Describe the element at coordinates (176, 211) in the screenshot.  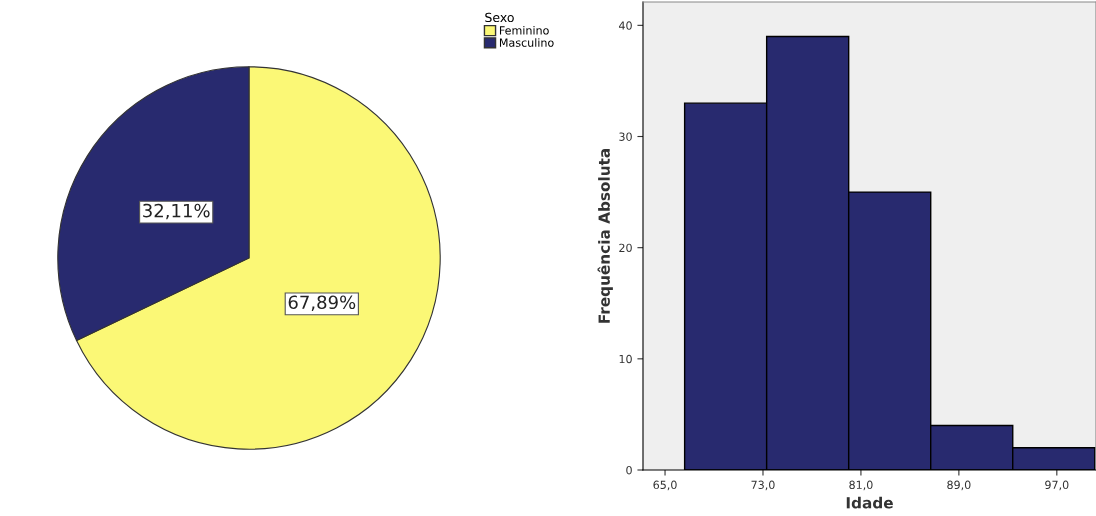
I see `data-label: 32,11%` at that location.